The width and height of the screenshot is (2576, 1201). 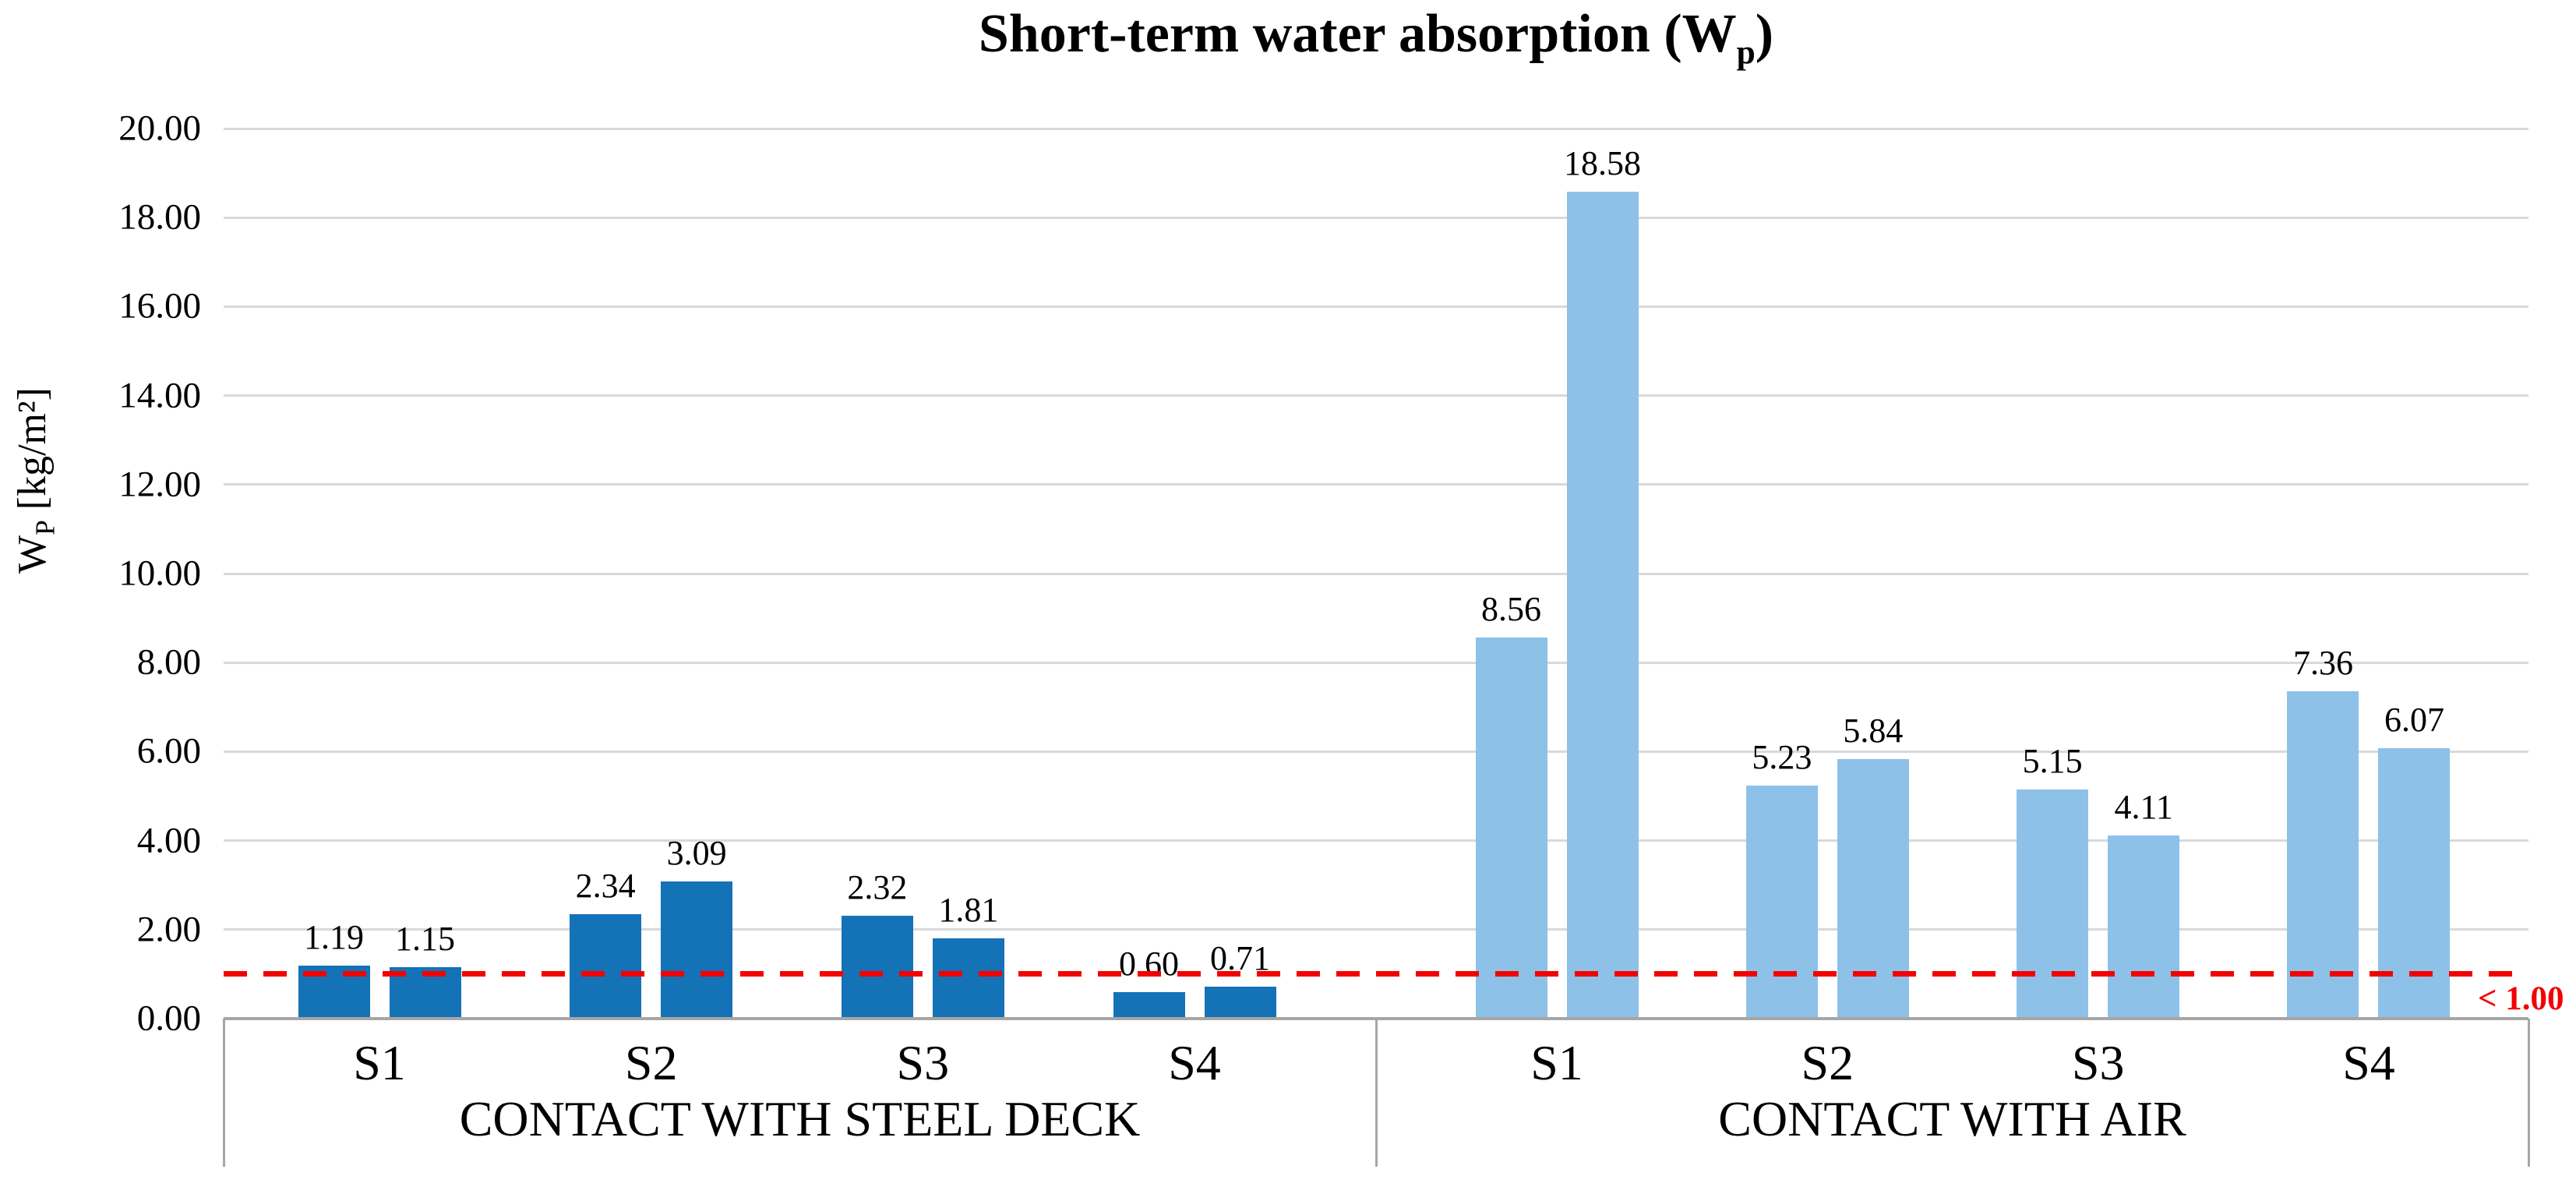 I want to click on reference-line-label: < 1.00, so click(x=2521, y=998).